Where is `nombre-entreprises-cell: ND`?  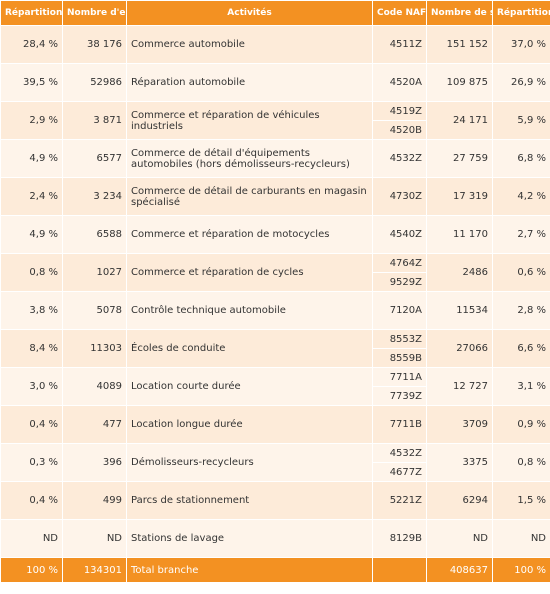 nombre-entreprises-cell: ND is located at coordinates (94, 538).